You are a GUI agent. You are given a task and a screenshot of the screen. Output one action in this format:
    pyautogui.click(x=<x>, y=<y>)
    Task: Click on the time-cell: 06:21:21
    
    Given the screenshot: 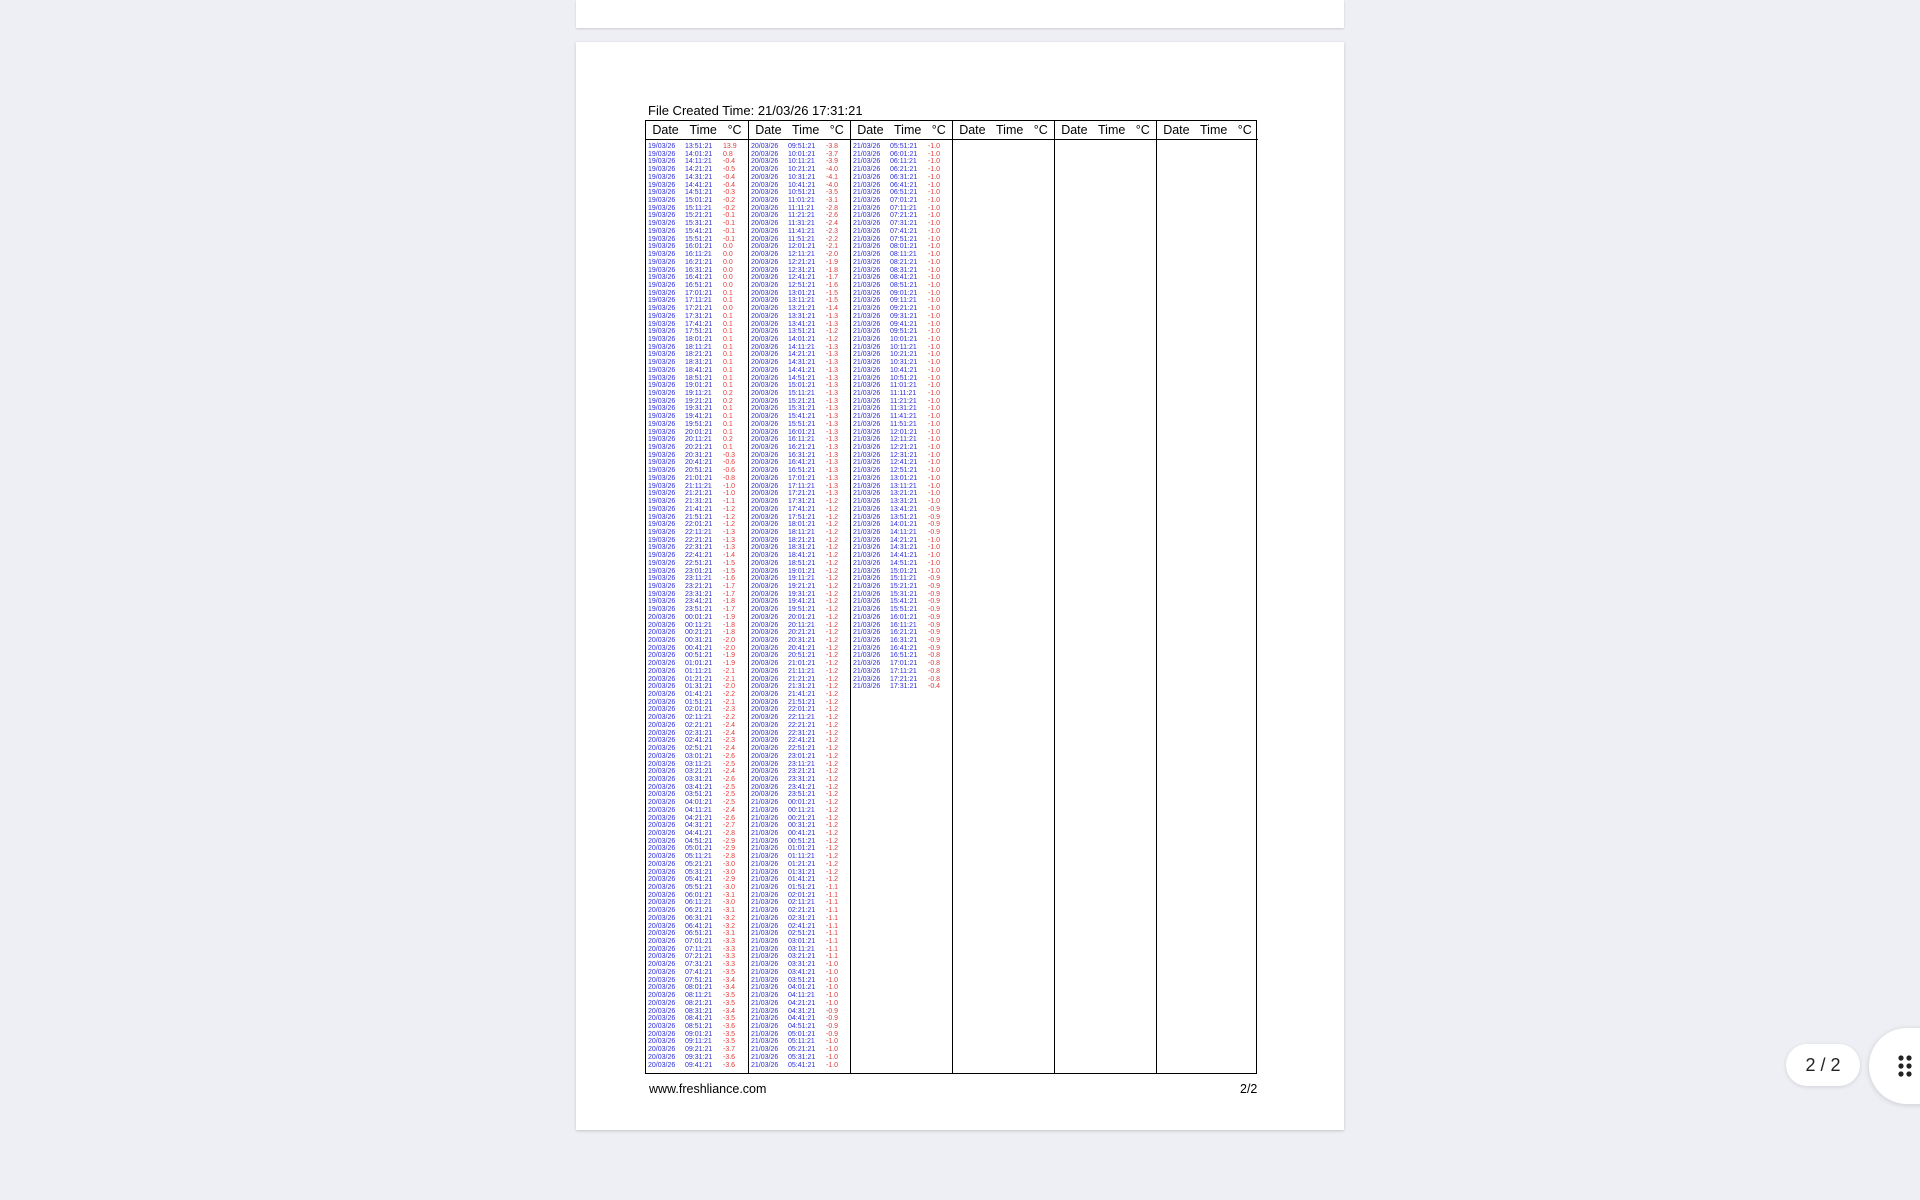 What is the action you would take?
    pyautogui.click(x=699, y=911)
    